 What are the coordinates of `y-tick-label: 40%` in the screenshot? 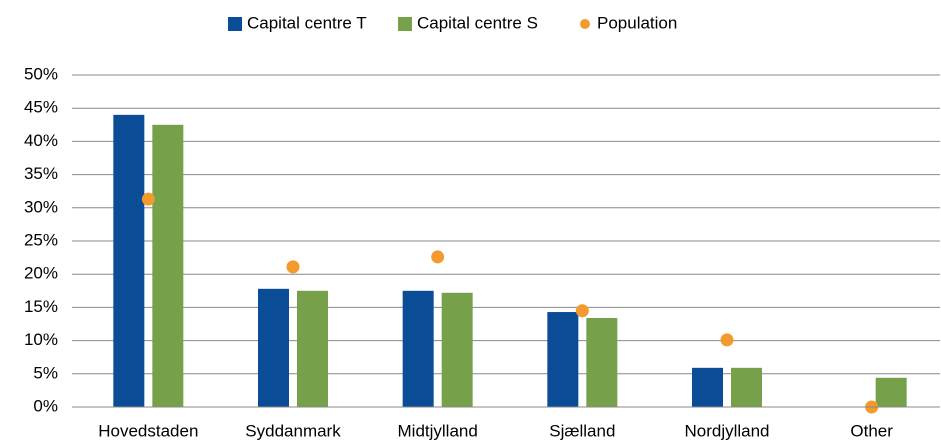 It's located at (41, 140).